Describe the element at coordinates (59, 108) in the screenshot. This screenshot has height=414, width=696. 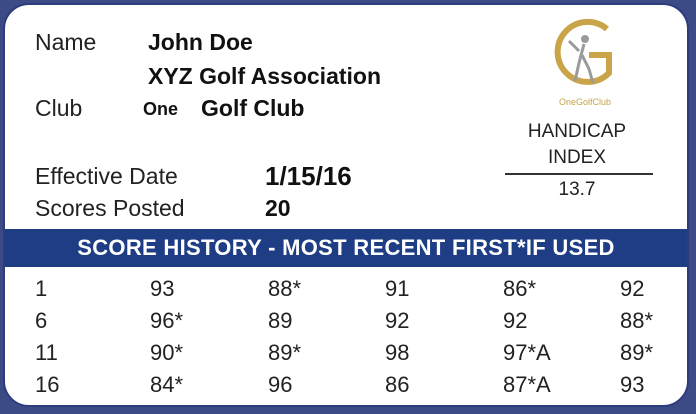
I see `club-label: Club` at that location.